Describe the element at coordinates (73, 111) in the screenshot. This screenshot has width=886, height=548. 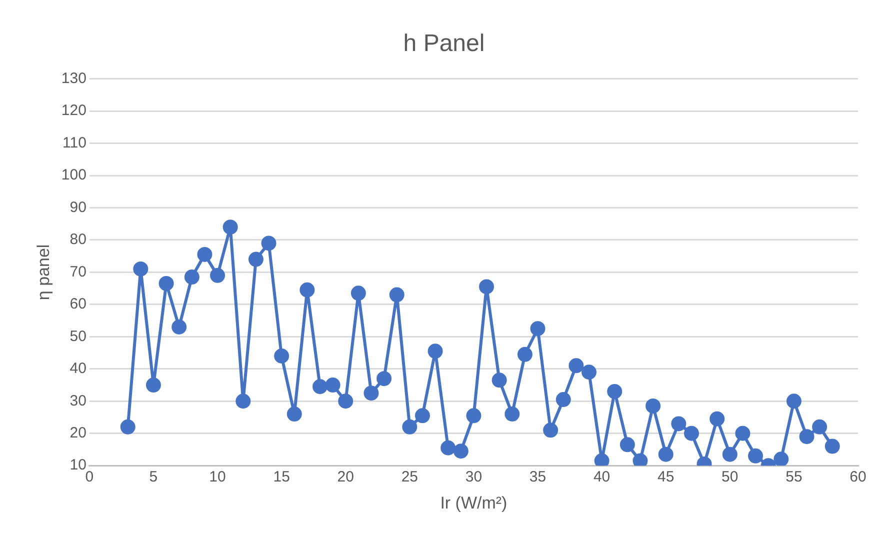
I see `y-tick-label: 120` at that location.